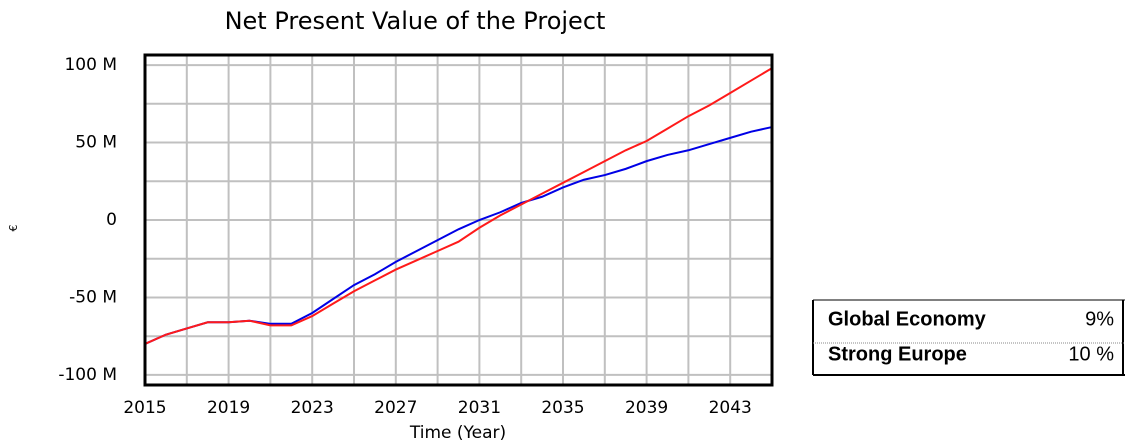 The width and height of the screenshot is (1125, 443). What do you see at coordinates (111, 220) in the screenshot?
I see `y-tick-label: 0` at bounding box center [111, 220].